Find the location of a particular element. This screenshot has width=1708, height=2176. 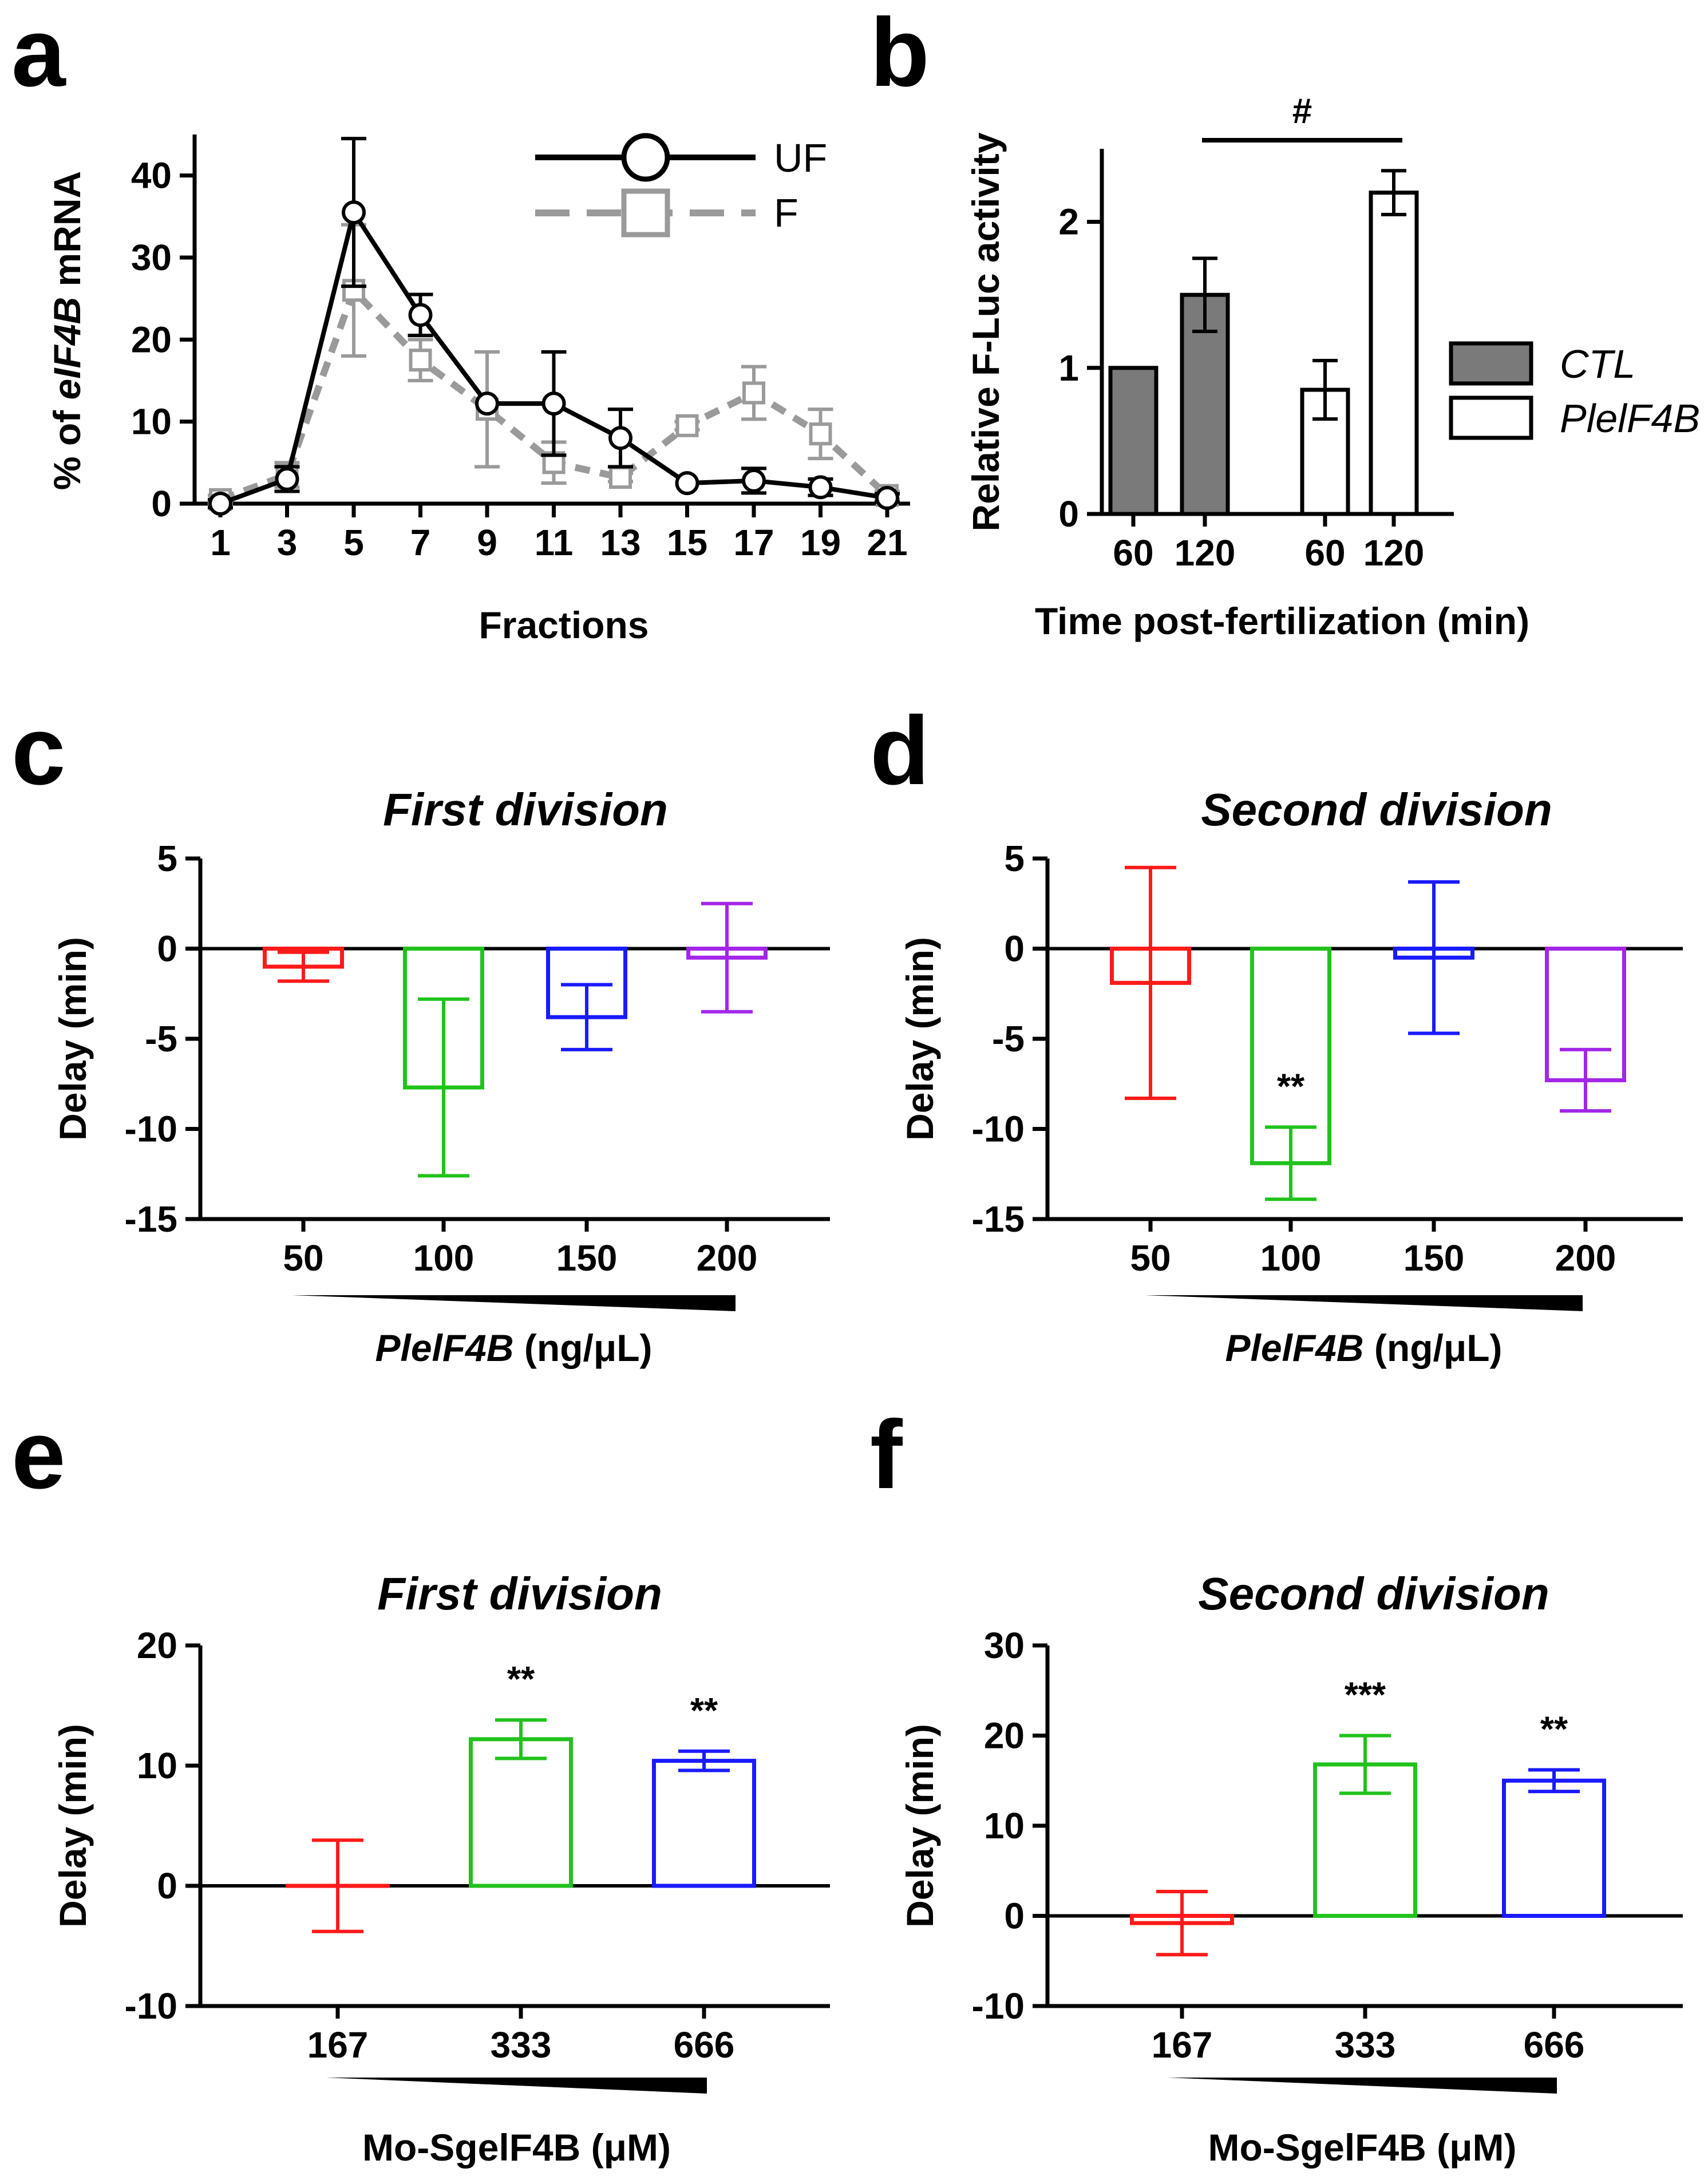

d-y-tick-label: -5 is located at coordinates (1008, 1038).